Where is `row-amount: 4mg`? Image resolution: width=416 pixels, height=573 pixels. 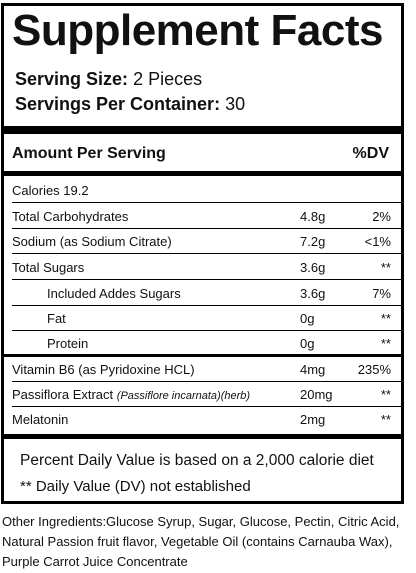 row-amount: 4mg is located at coordinates (313, 369).